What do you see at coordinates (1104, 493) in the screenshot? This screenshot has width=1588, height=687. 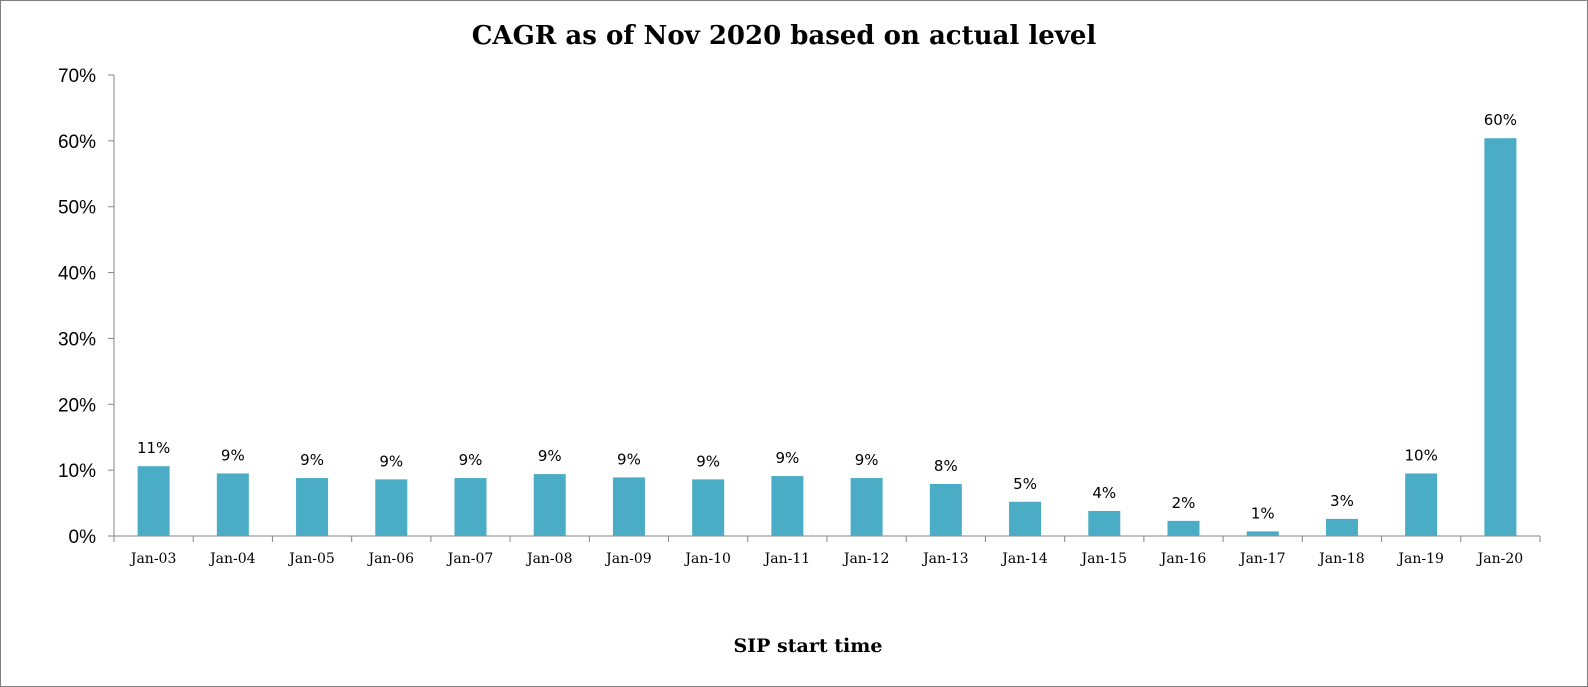 I see `data-label: 4%` at bounding box center [1104, 493].